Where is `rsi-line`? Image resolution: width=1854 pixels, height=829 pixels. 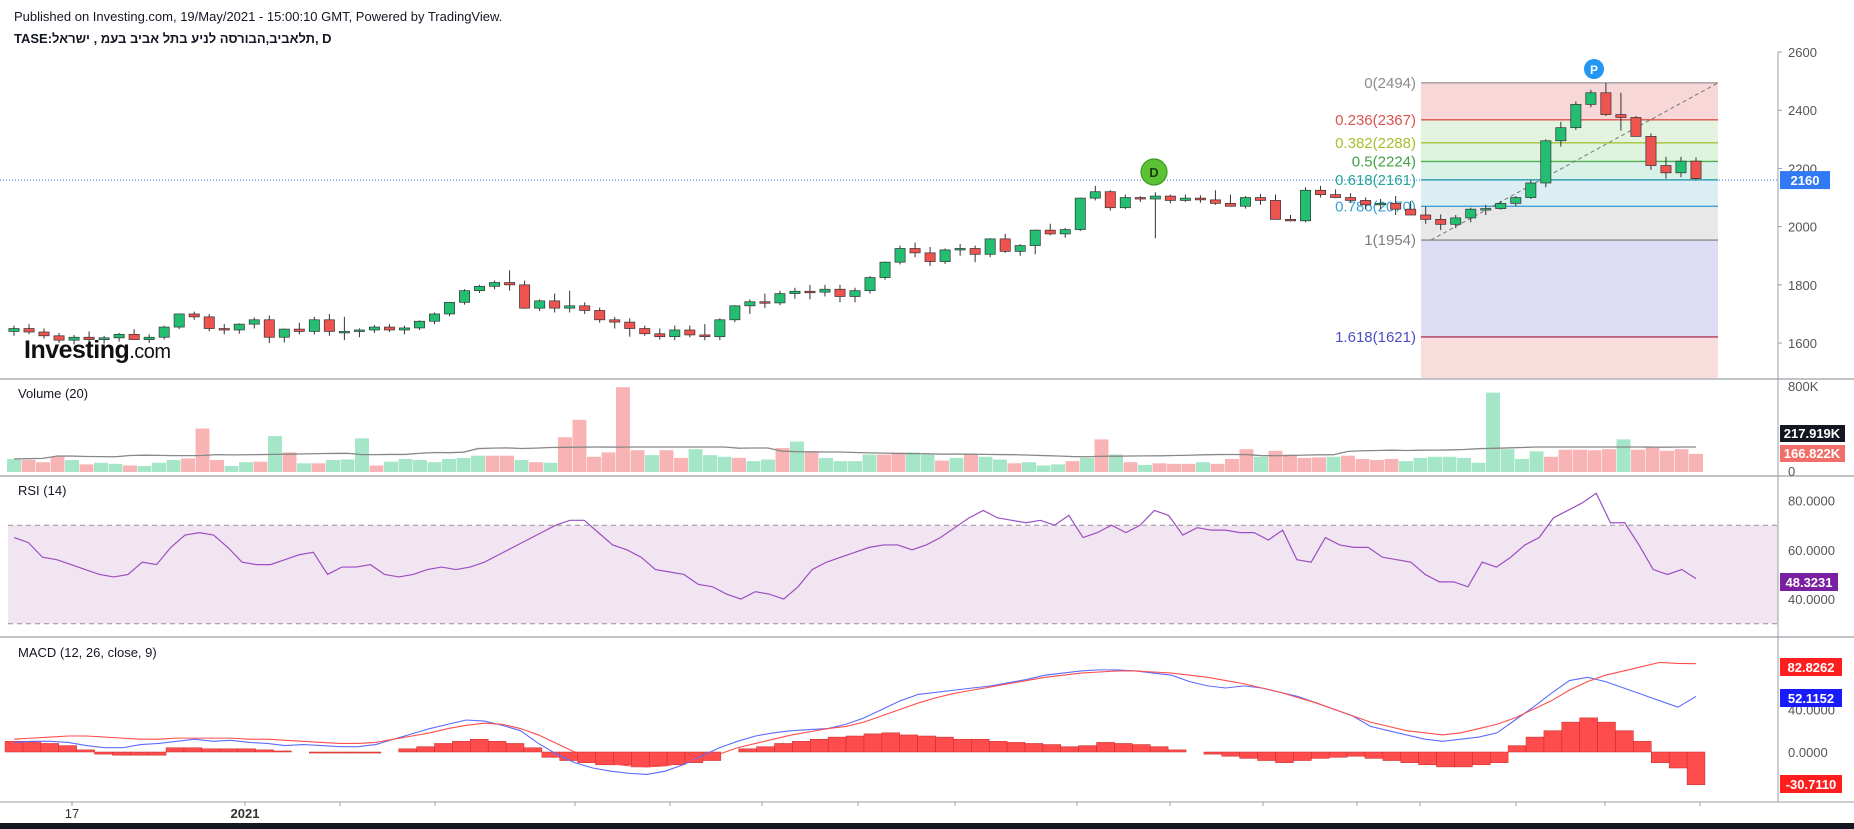
rsi-line is located at coordinates (855, 546).